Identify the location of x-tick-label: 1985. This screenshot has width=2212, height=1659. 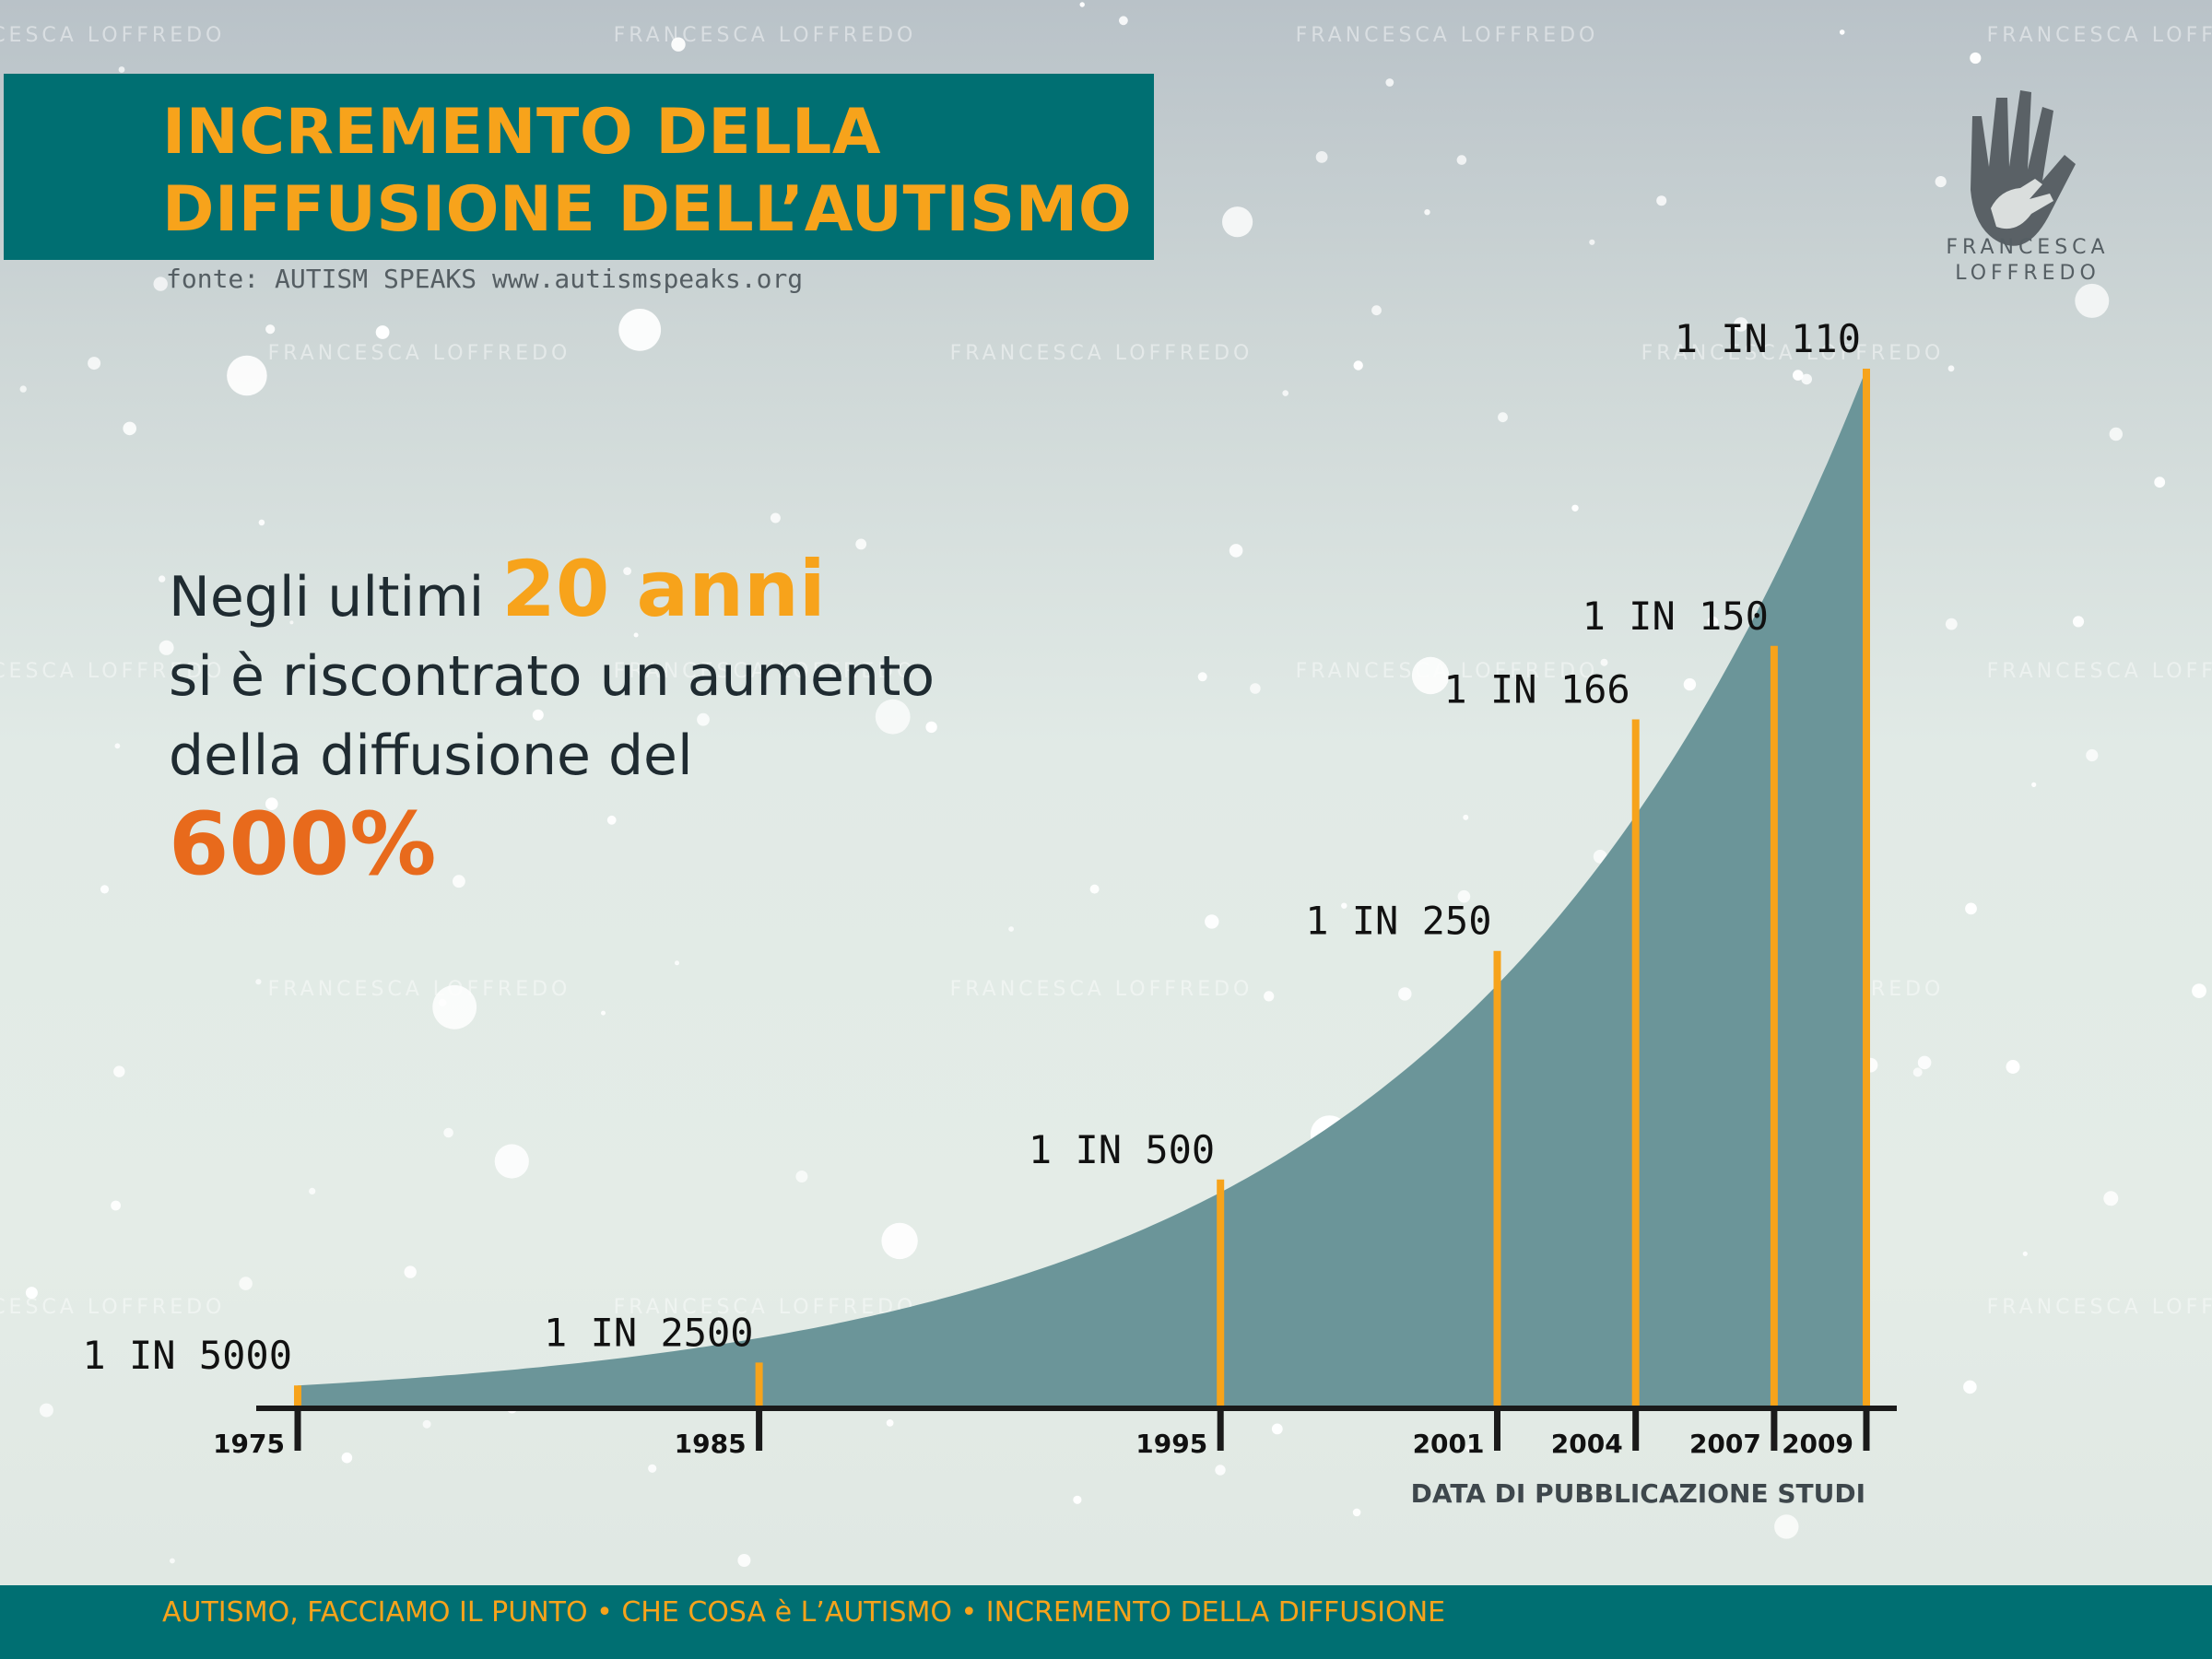
(711, 1444).